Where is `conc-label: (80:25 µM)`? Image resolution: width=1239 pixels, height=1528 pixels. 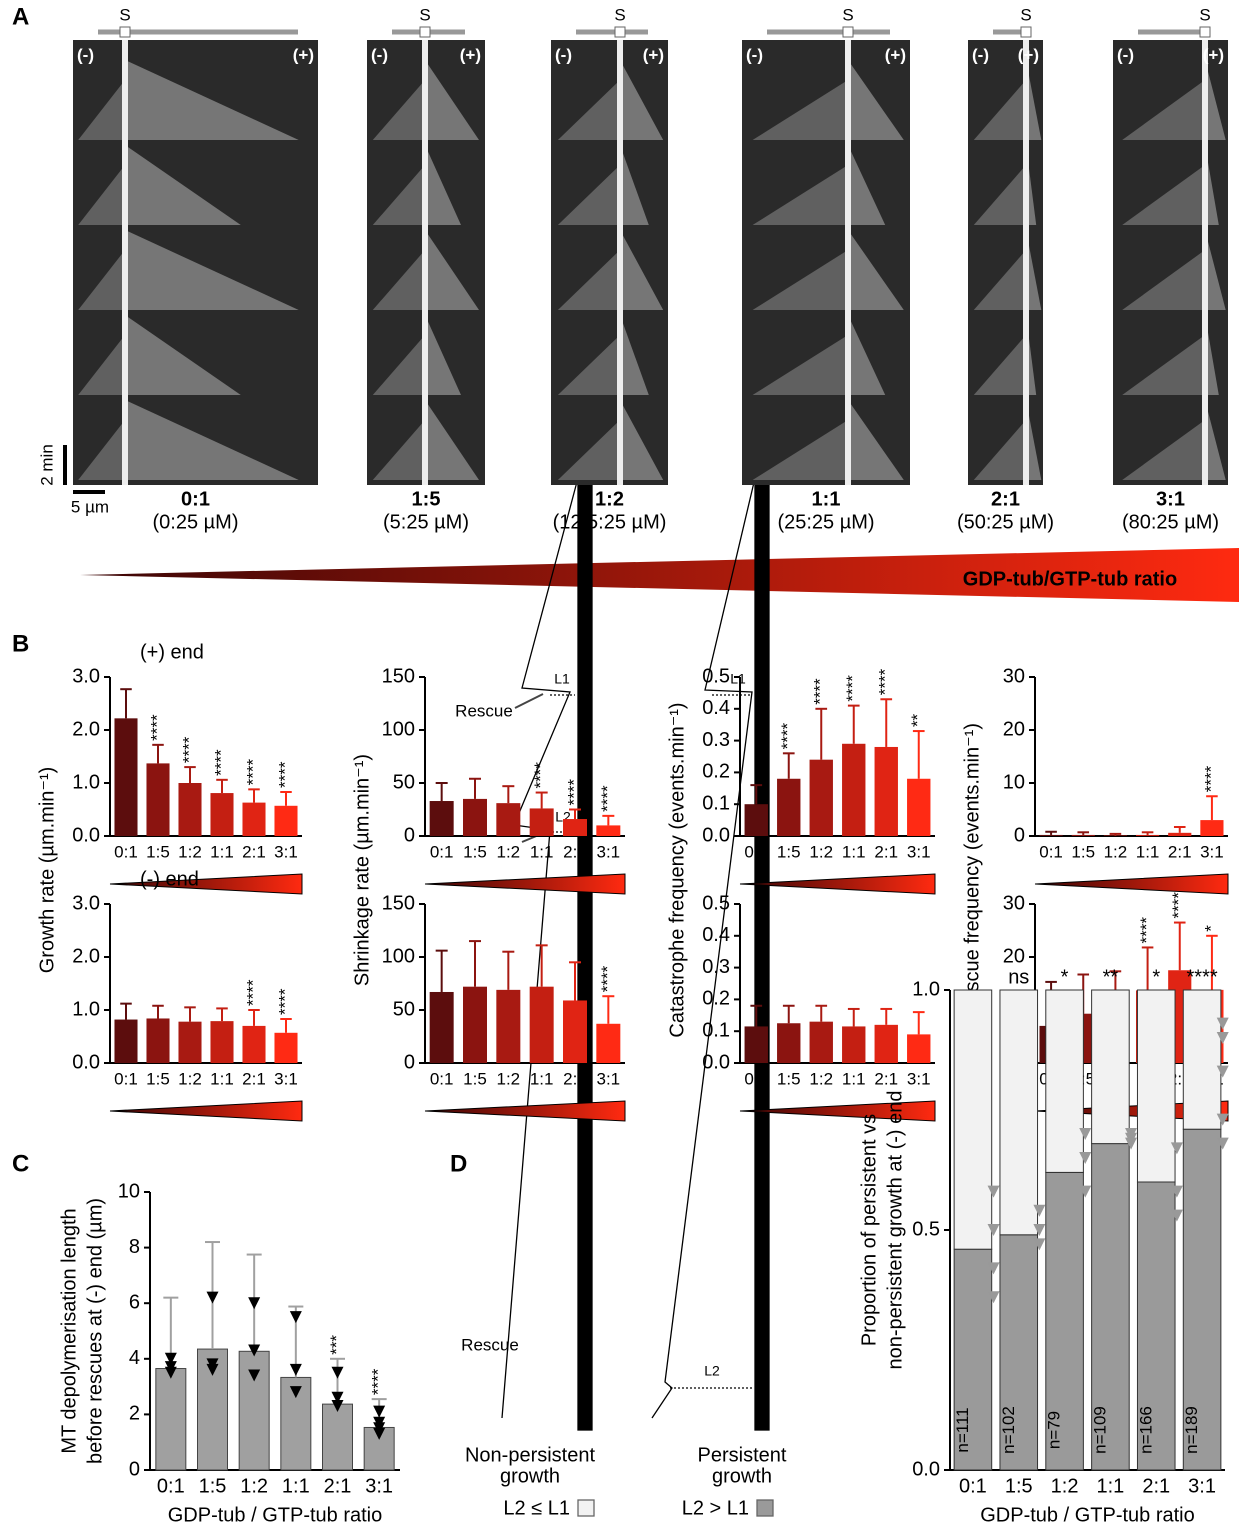
conc-label: (80:25 µM) is located at coordinates (1170, 522).